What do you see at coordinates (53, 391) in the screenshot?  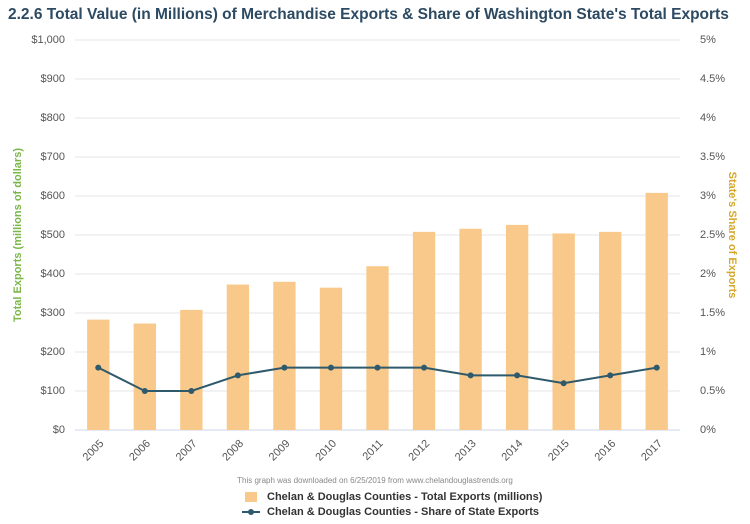 I see `y-tick-label: $100` at bounding box center [53, 391].